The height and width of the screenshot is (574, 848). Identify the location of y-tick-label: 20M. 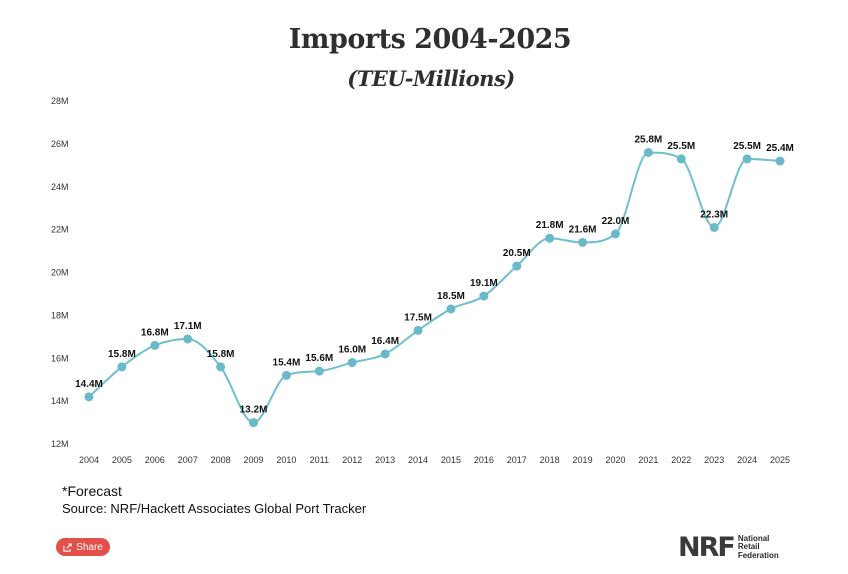
(60, 273).